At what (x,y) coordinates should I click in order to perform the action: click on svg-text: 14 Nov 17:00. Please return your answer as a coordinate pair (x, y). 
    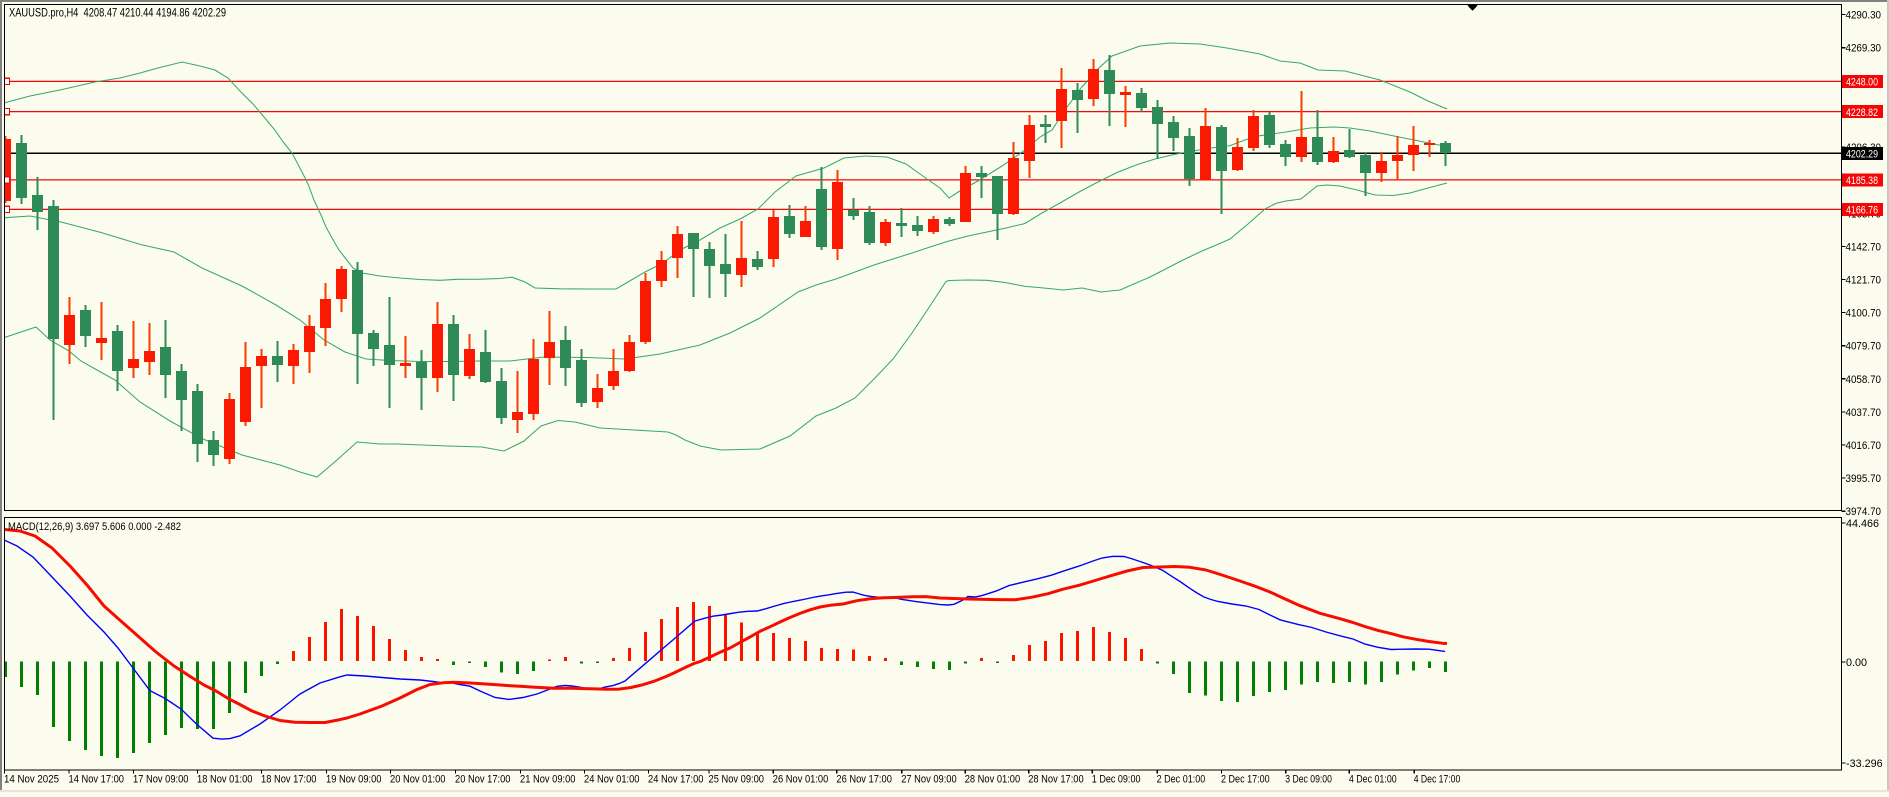
    Looking at the image, I should click on (97, 780).